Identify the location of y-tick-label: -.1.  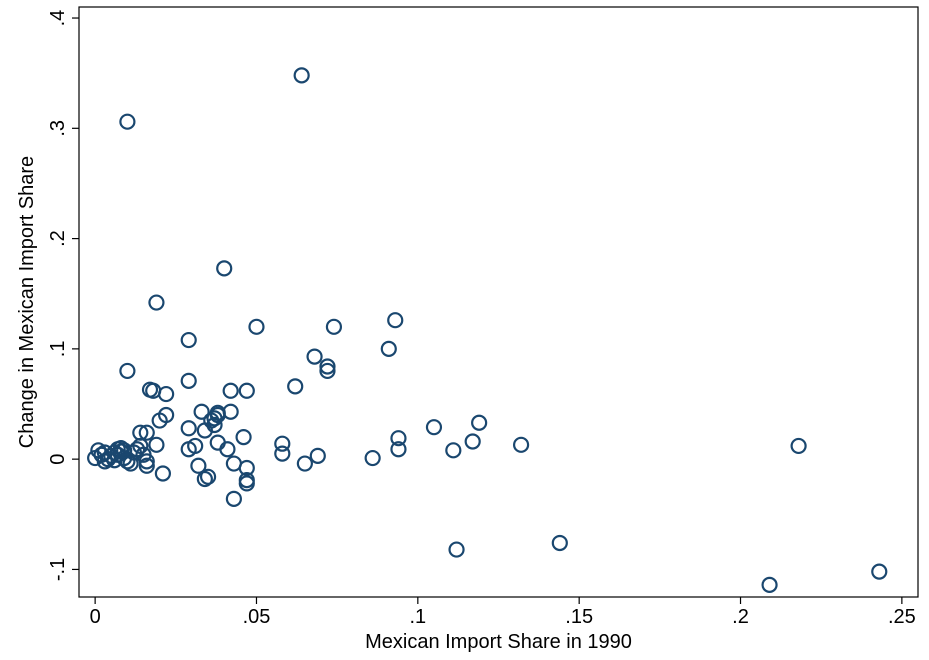
(58, 569).